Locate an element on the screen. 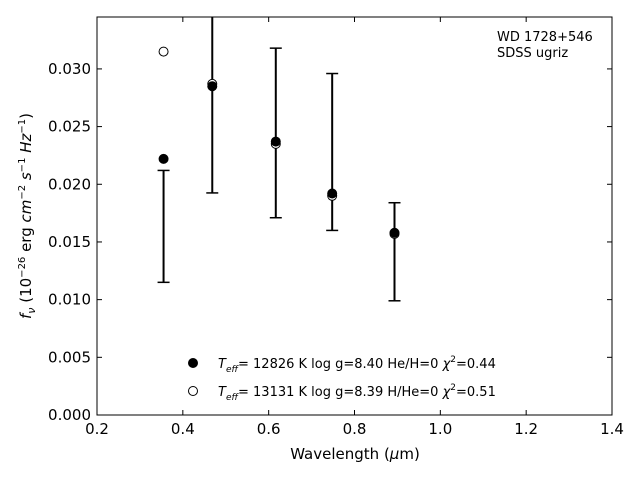  x-tick-label: 1.2 is located at coordinates (526, 429).